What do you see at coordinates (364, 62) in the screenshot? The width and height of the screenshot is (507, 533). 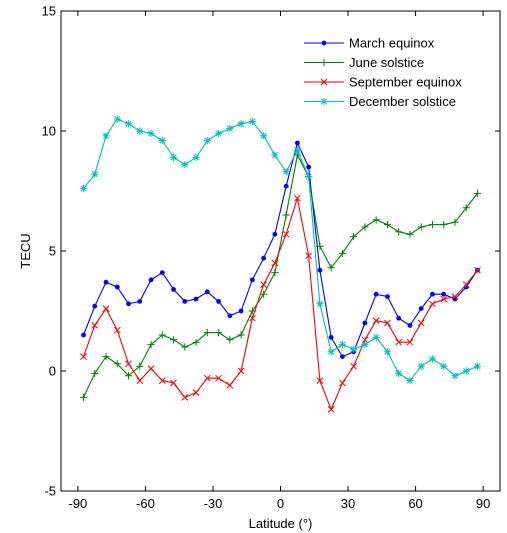 I see `legend-entry: June solstice` at bounding box center [364, 62].